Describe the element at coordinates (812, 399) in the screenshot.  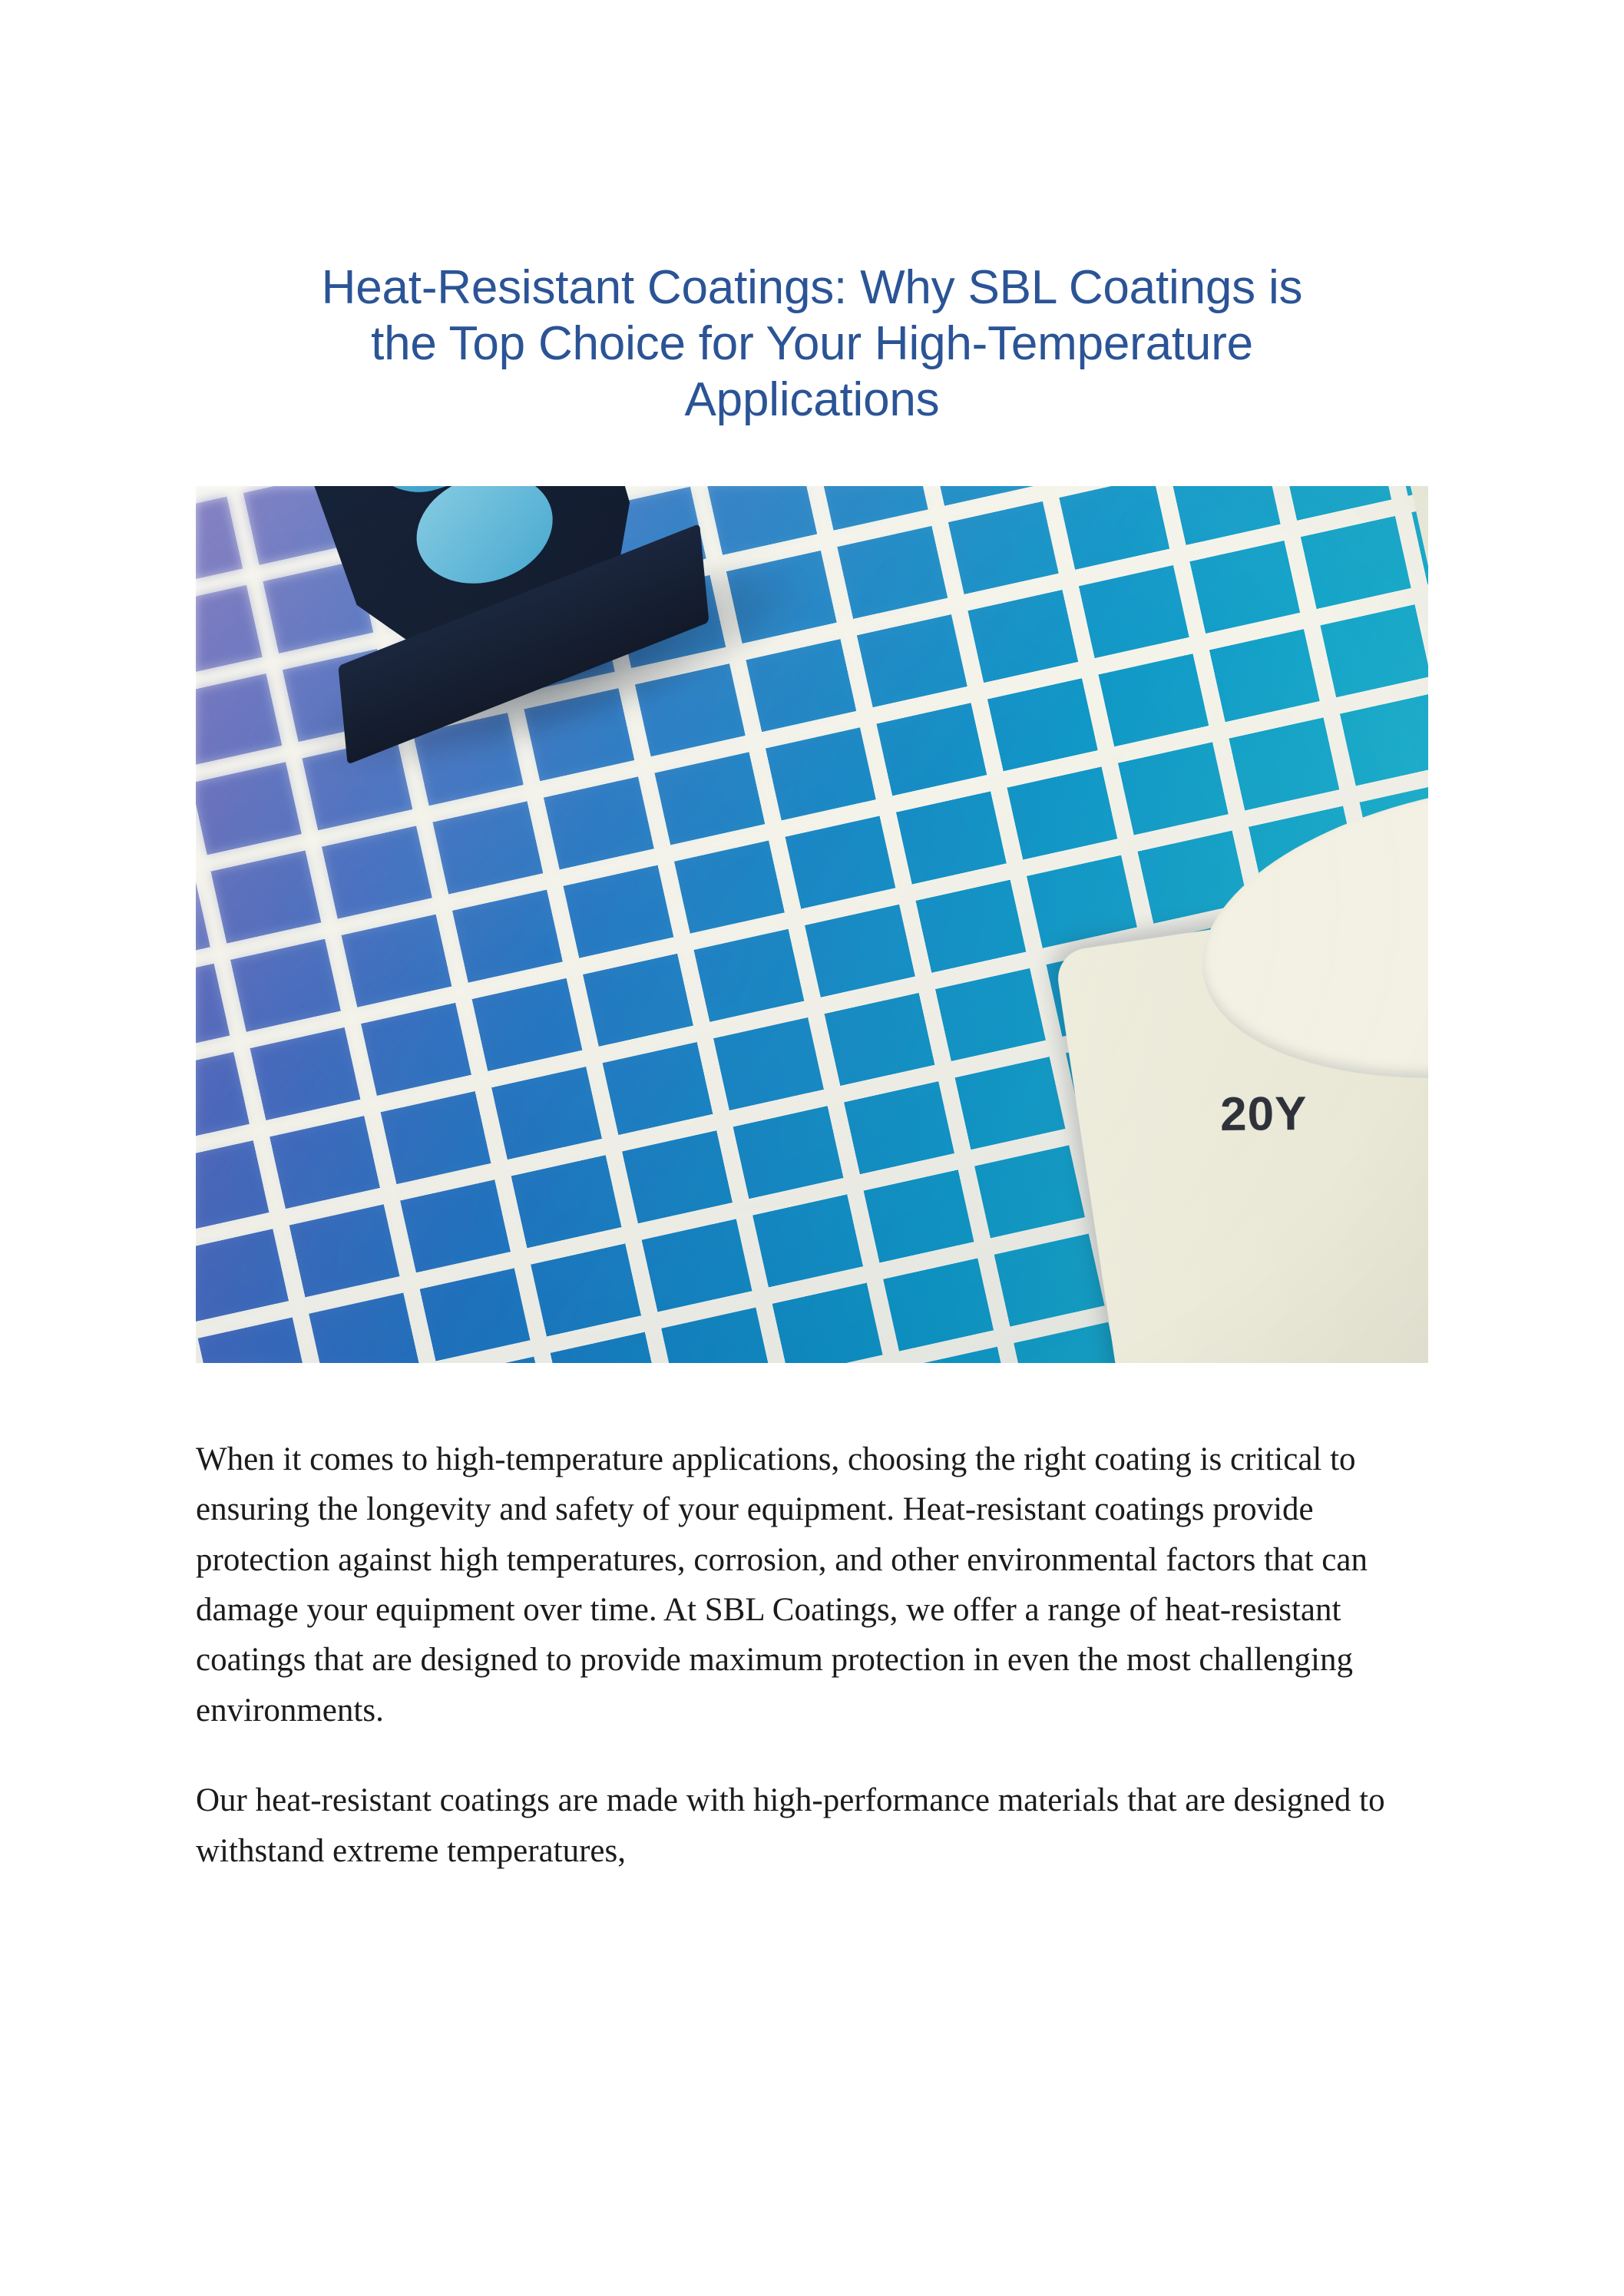
I see `page-title-line-3: Applications` at that location.